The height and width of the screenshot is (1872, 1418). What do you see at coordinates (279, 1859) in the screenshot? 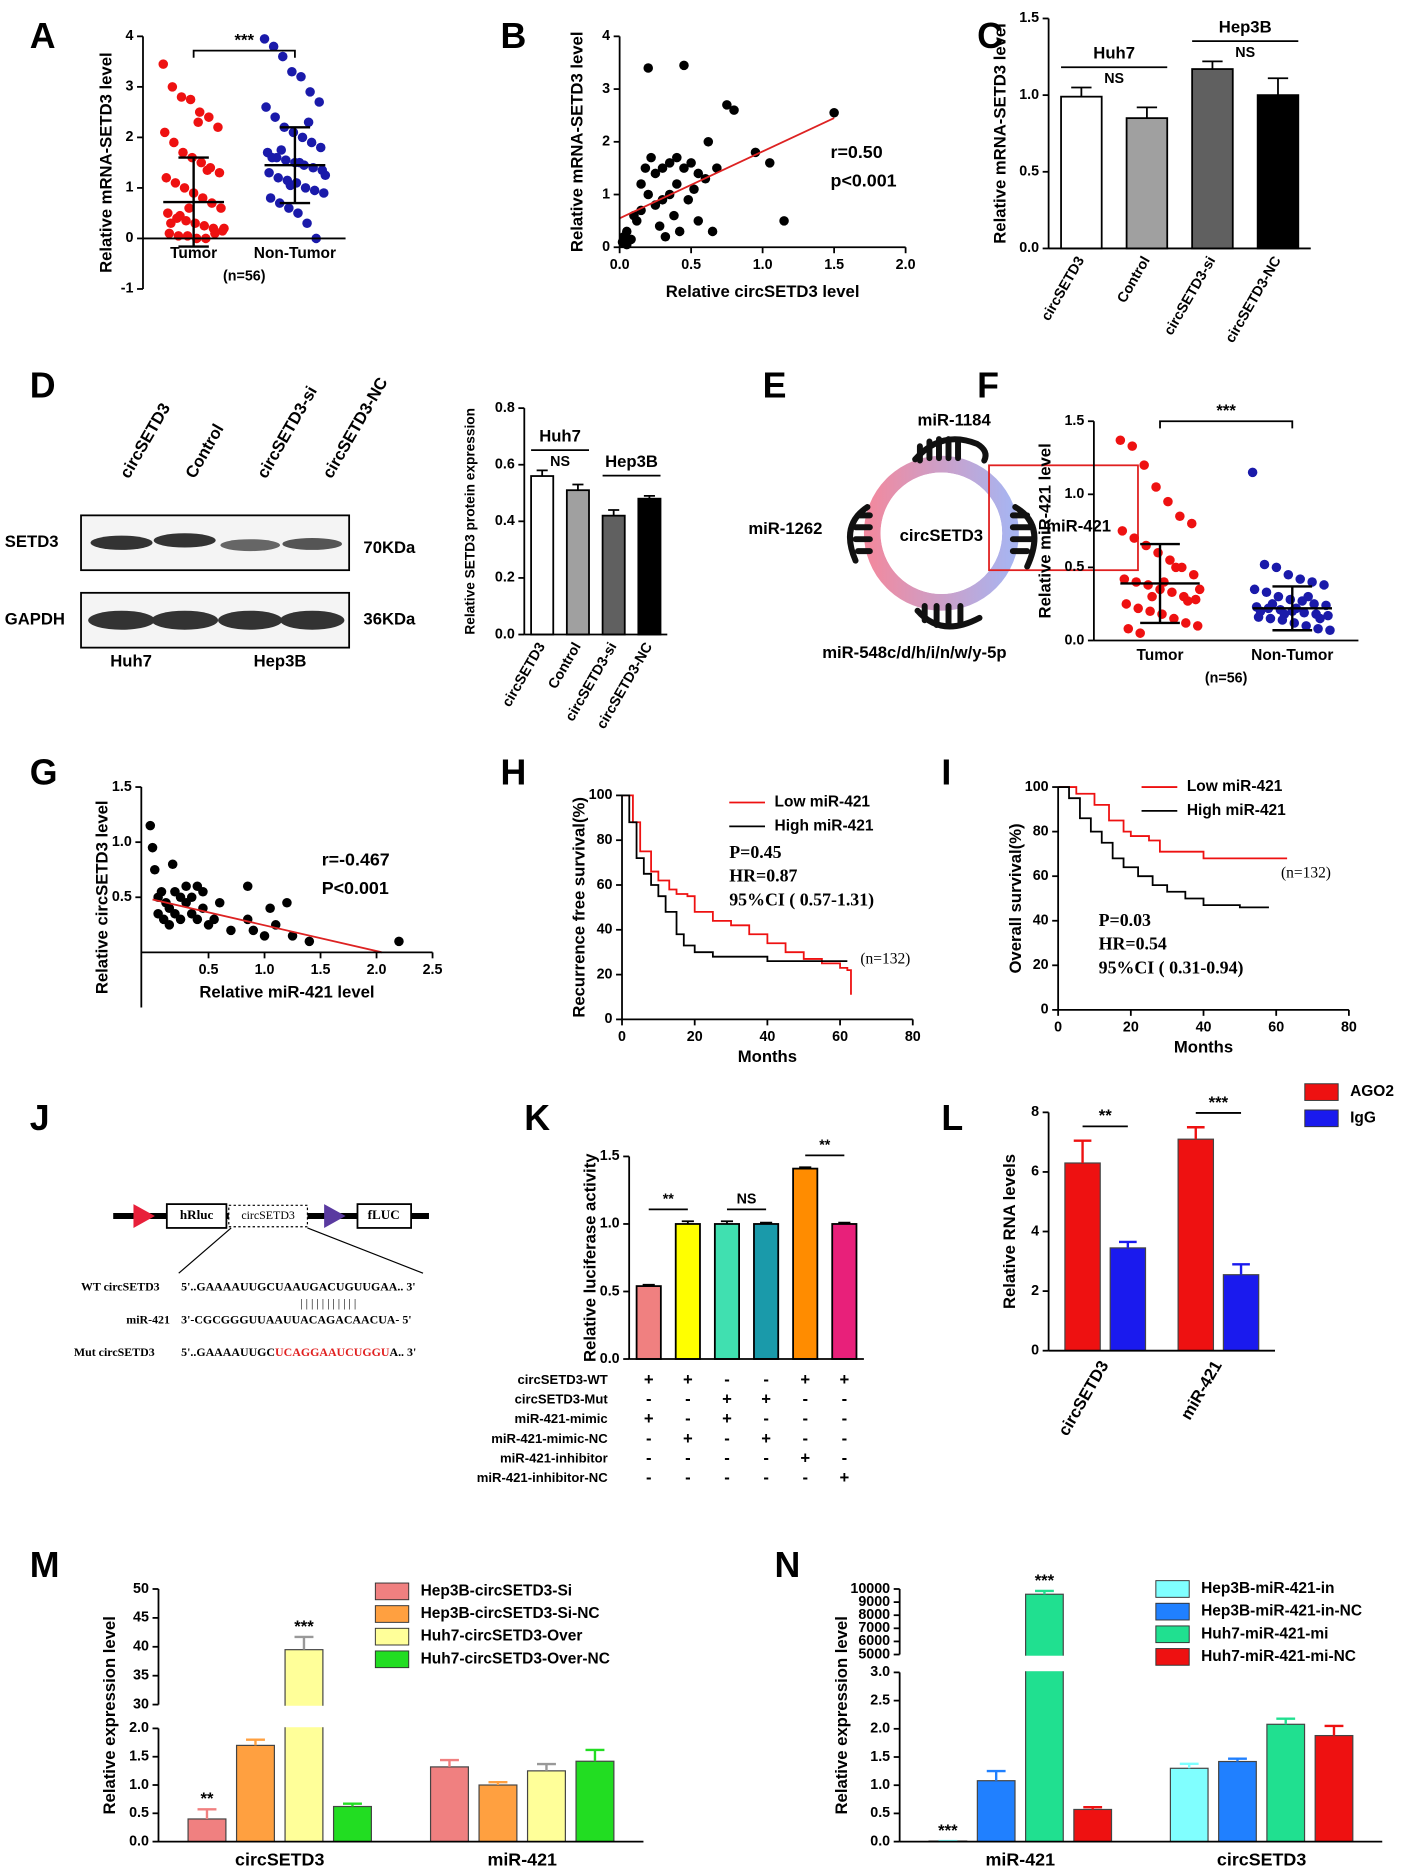
I see `x-tick-label: circSETD3` at bounding box center [279, 1859].